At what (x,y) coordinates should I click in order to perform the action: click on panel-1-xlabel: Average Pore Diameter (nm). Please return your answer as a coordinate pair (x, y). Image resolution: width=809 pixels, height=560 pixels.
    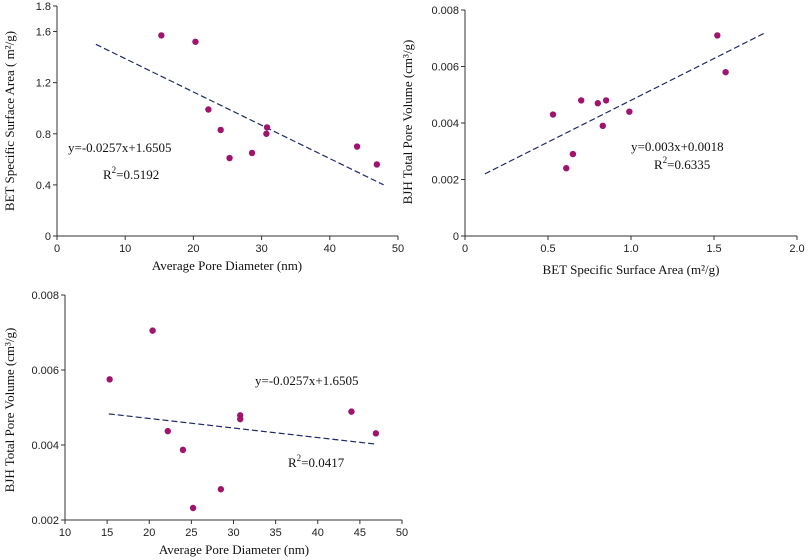
    Looking at the image, I should click on (227, 265).